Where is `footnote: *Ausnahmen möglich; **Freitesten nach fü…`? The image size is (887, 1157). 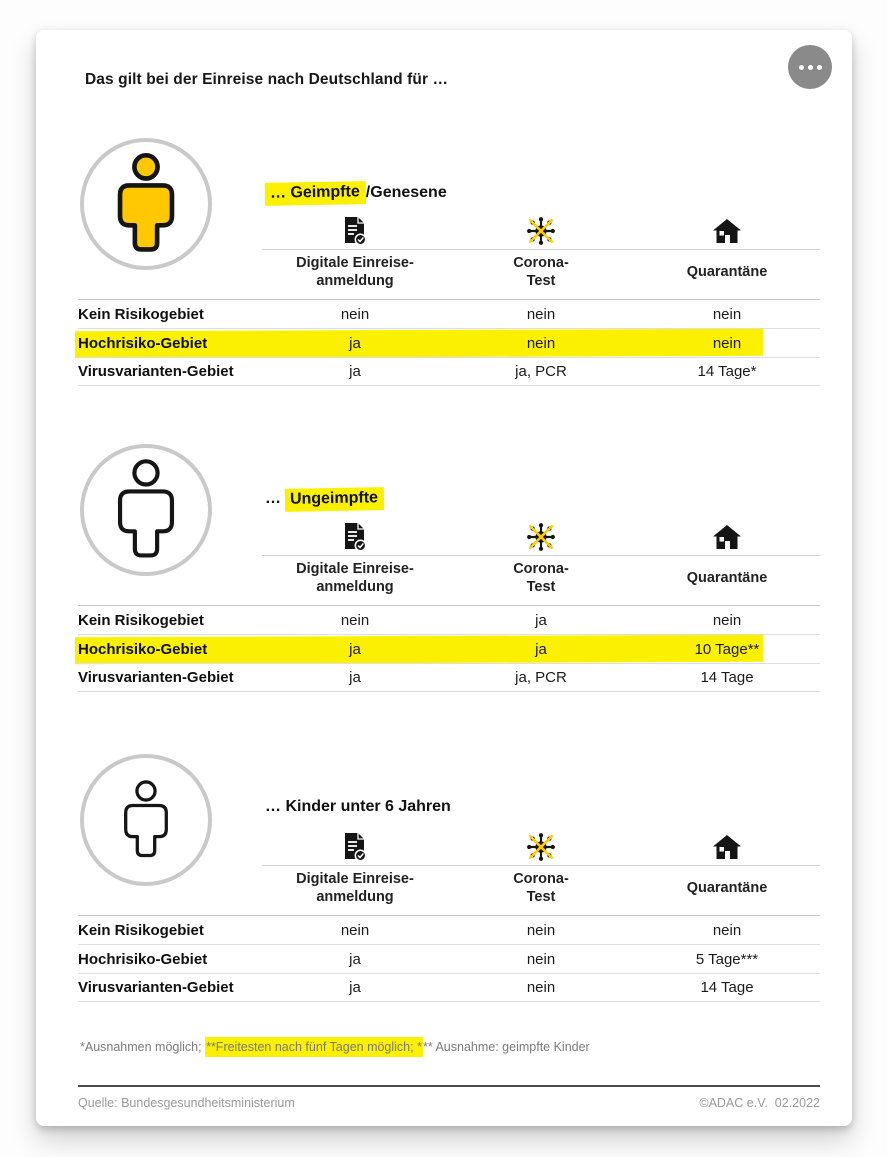 footnote: *Ausnahmen möglich; **Freitesten nach fü… is located at coordinates (452, 1047).